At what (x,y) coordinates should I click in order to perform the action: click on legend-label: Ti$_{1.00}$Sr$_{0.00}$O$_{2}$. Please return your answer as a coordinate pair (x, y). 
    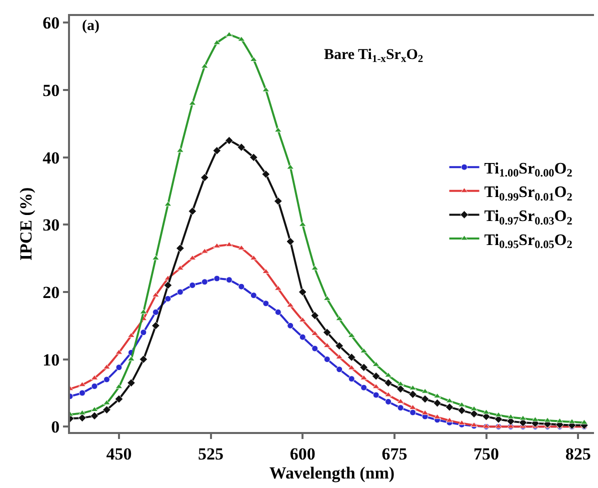
    Looking at the image, I should click on (528, 170).